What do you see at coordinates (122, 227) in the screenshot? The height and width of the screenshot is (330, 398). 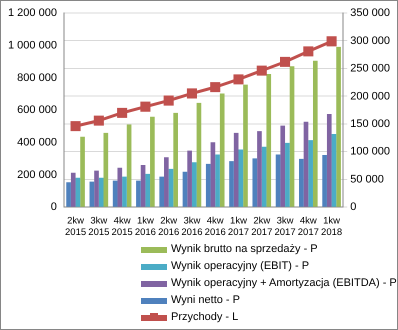 I see `x-tick-label: 4kw 2015` at bounding box center [122, 227].